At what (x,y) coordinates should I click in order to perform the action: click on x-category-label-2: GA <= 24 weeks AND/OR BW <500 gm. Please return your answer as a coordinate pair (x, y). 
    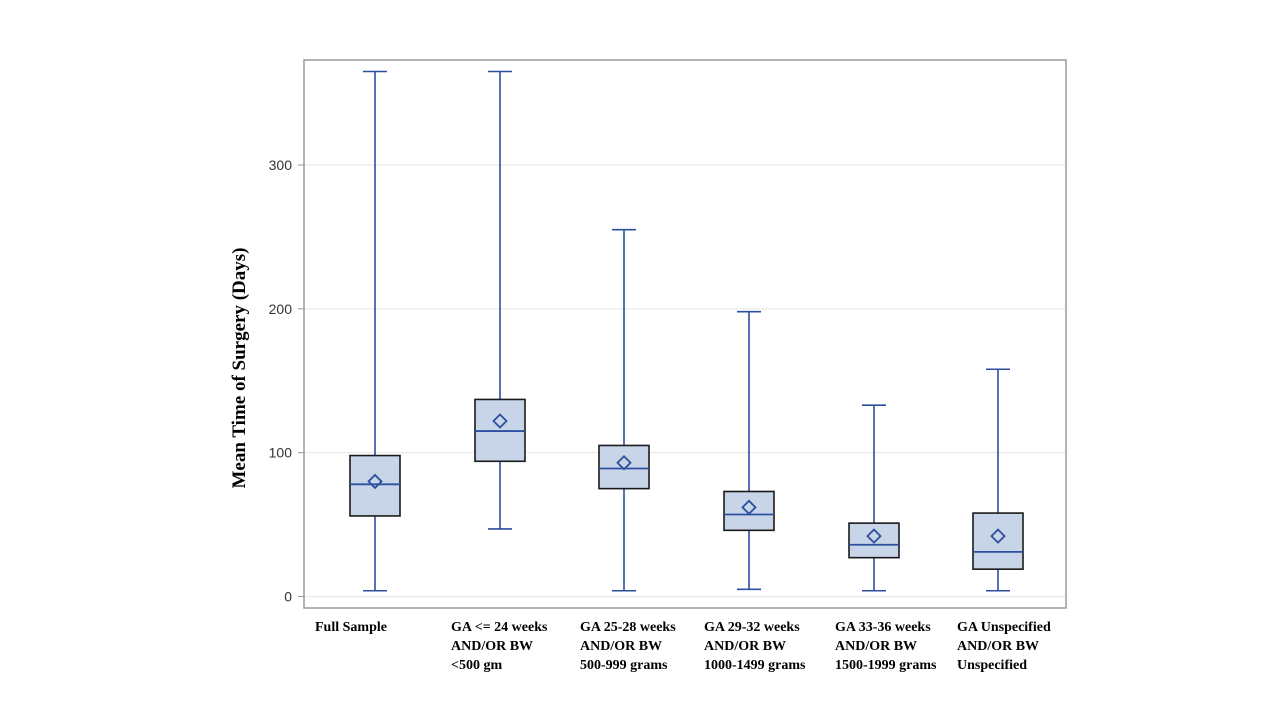
    Looking at the image, I should click on (499, 646).